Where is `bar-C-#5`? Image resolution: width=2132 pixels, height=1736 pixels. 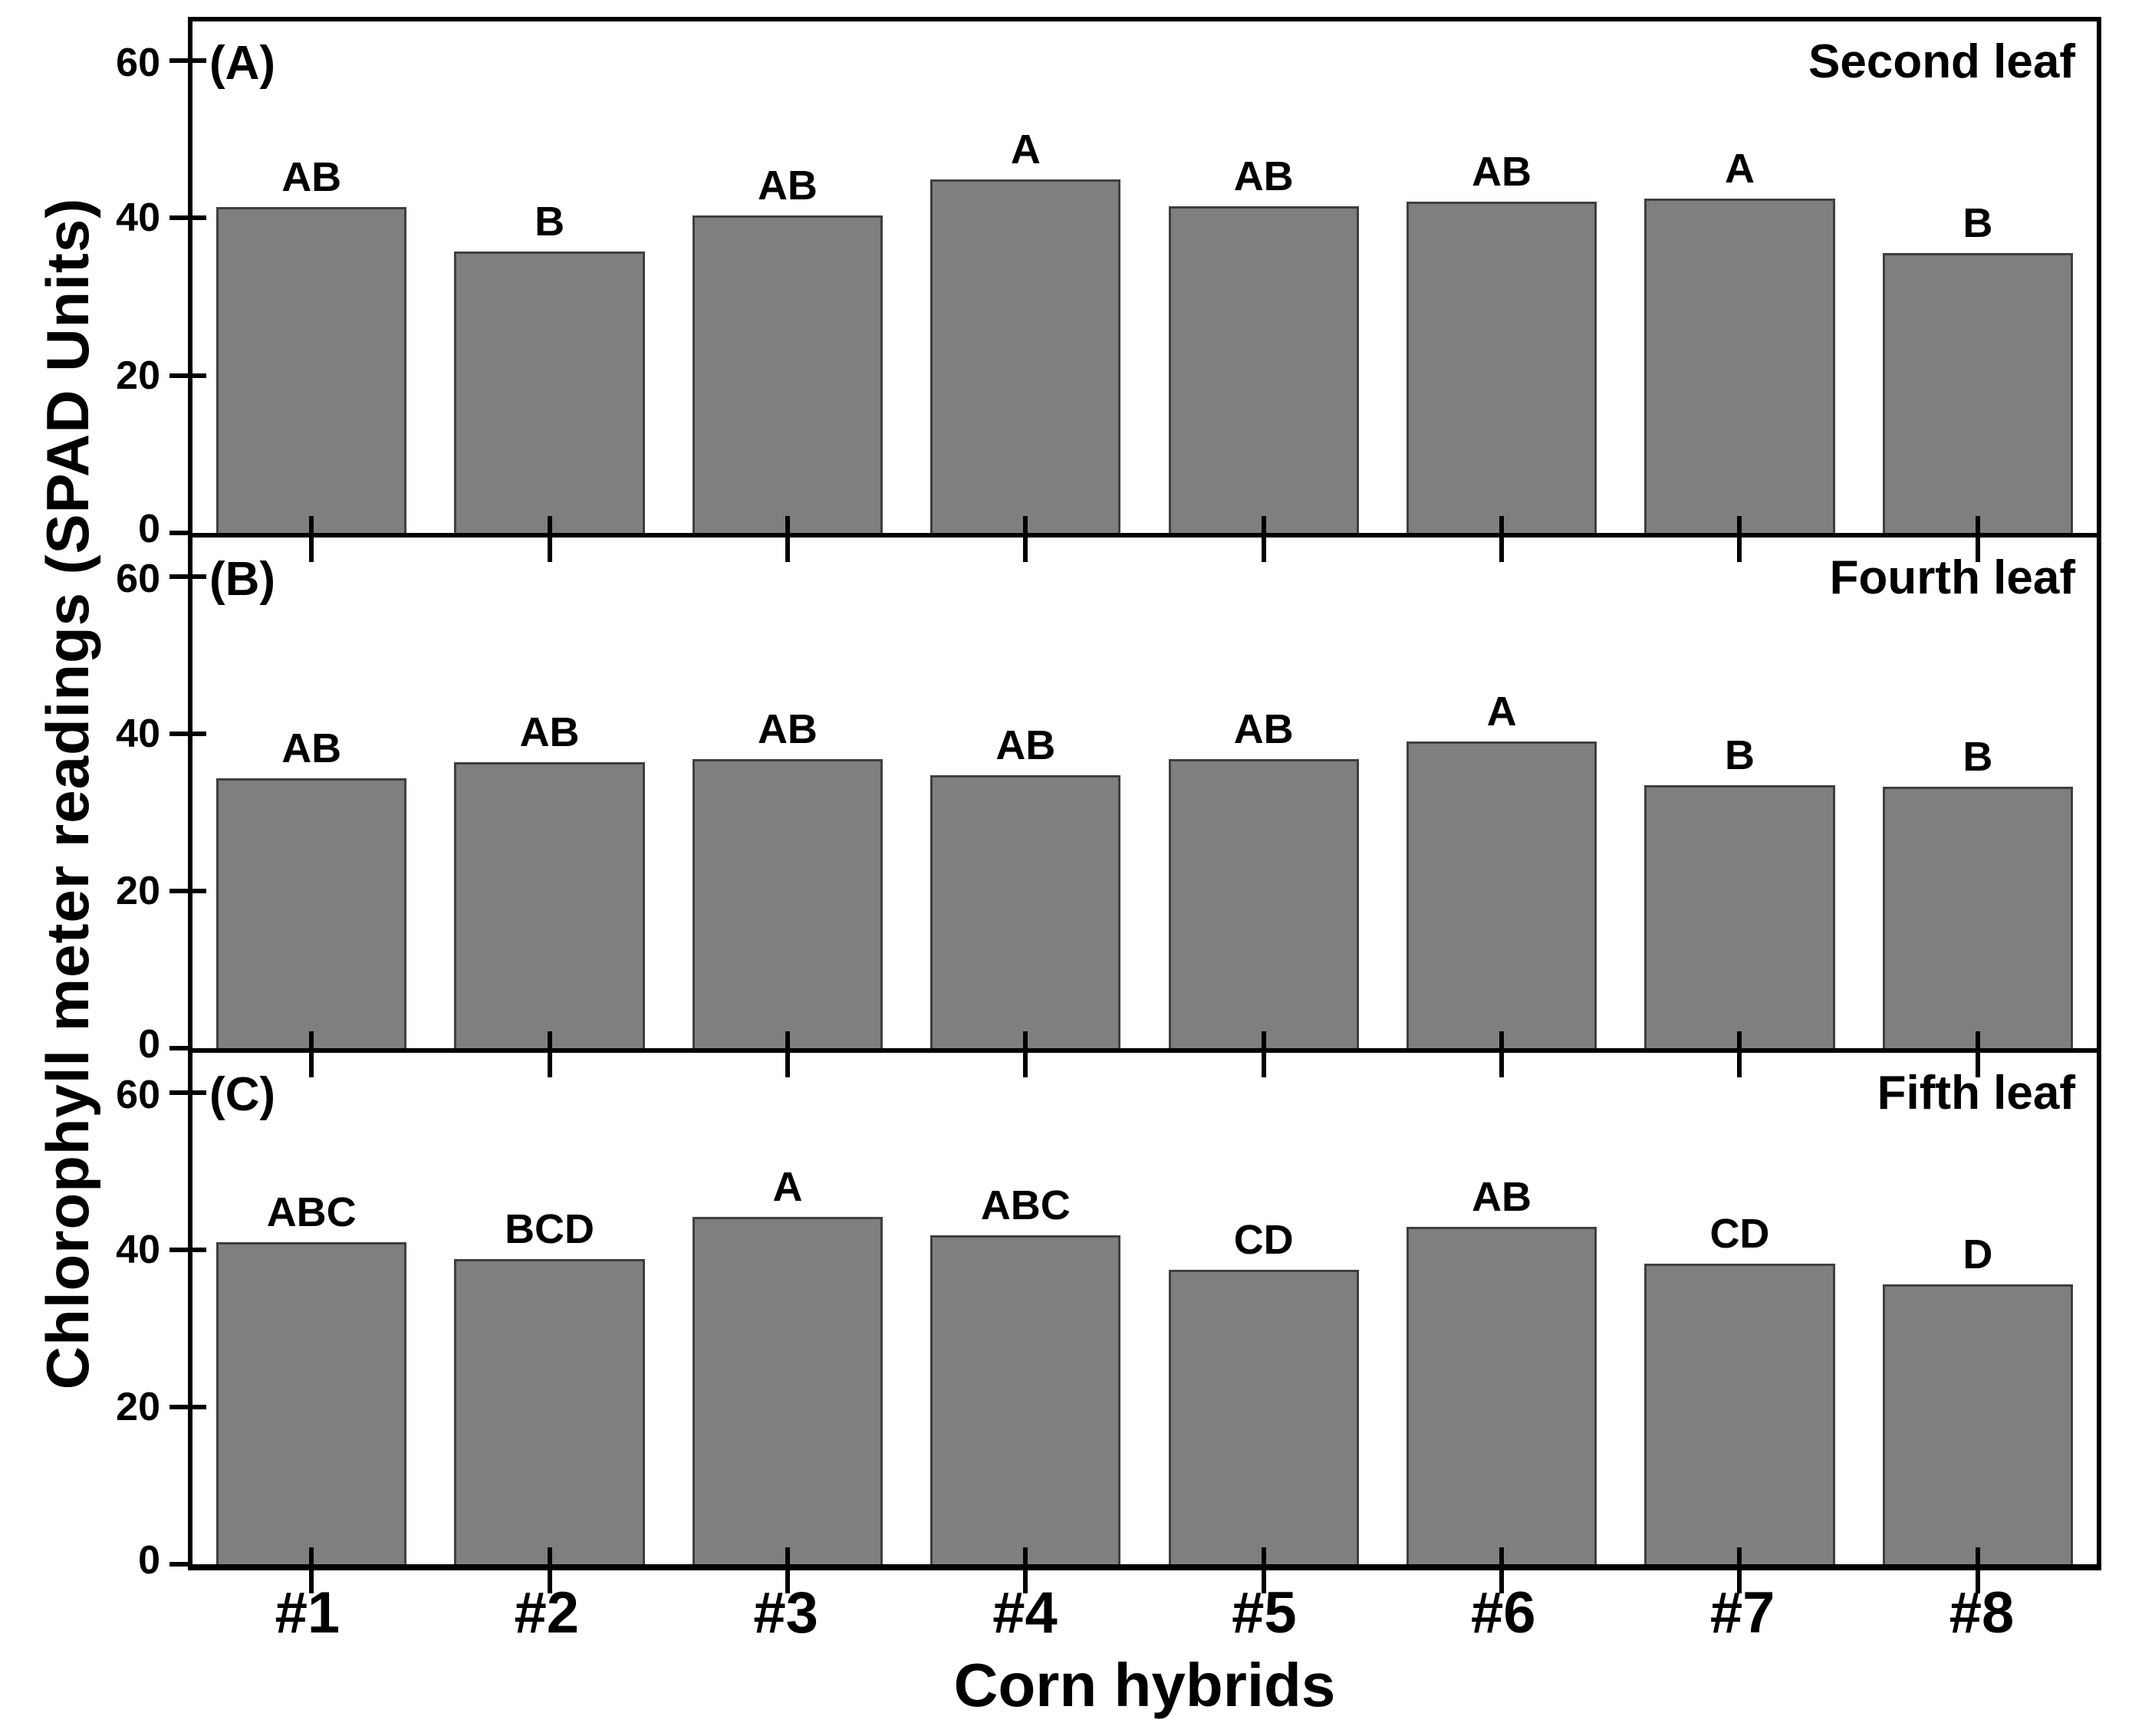
bar-C-#5 is located at coordinates (1263, 1417).